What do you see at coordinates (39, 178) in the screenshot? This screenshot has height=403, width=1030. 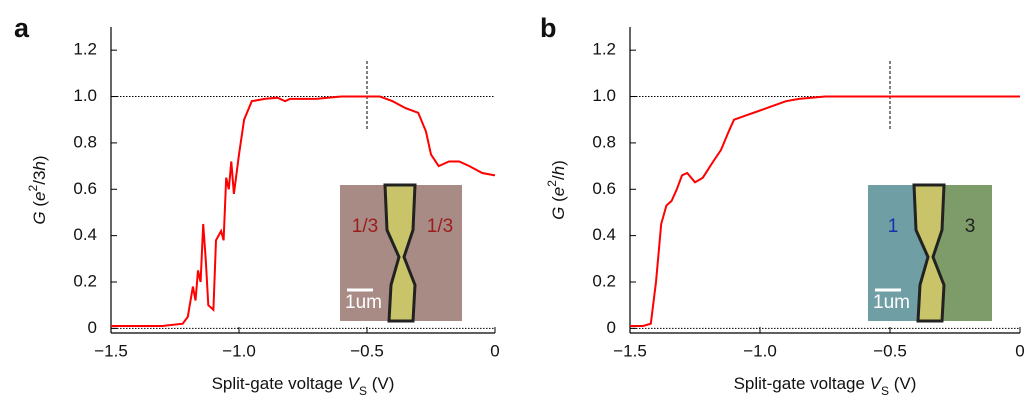 I see `label-part: /3` at bounding box center [39, 178].